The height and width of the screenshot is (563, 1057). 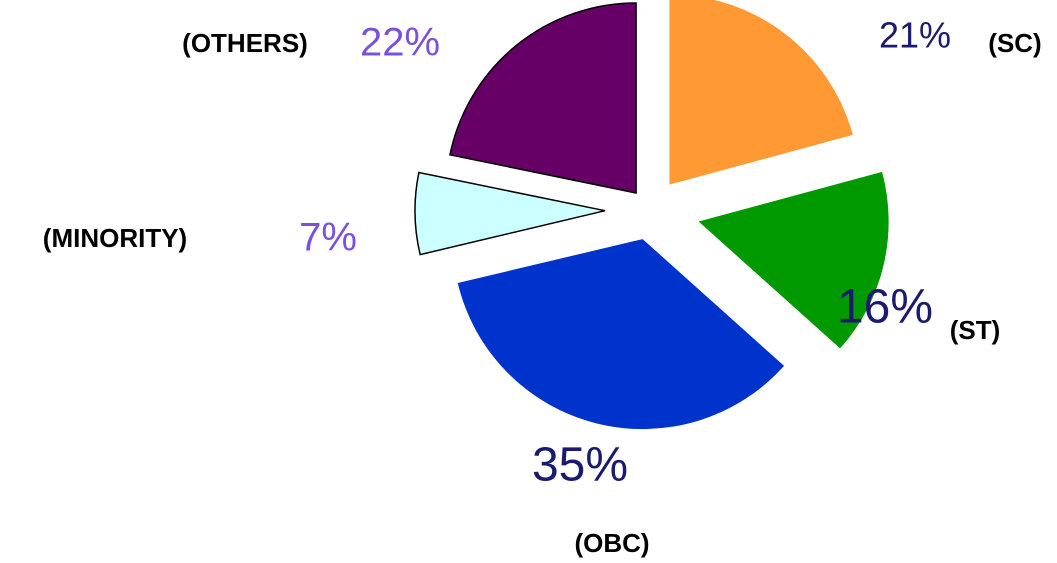 What do you see at coordinates (1014, 43) in the screenshot?
I see `category-label: (SC)` at bounding box center [1014, 43].